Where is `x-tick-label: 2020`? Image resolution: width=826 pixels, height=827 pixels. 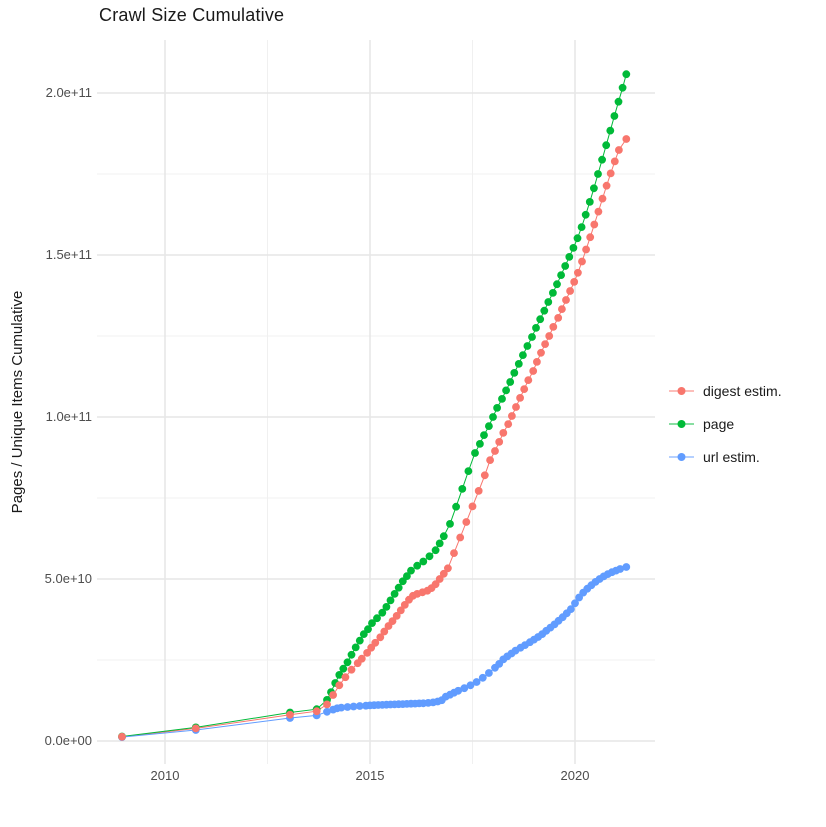 x-tick-label: 2020 is located at coordinates (575, 775).